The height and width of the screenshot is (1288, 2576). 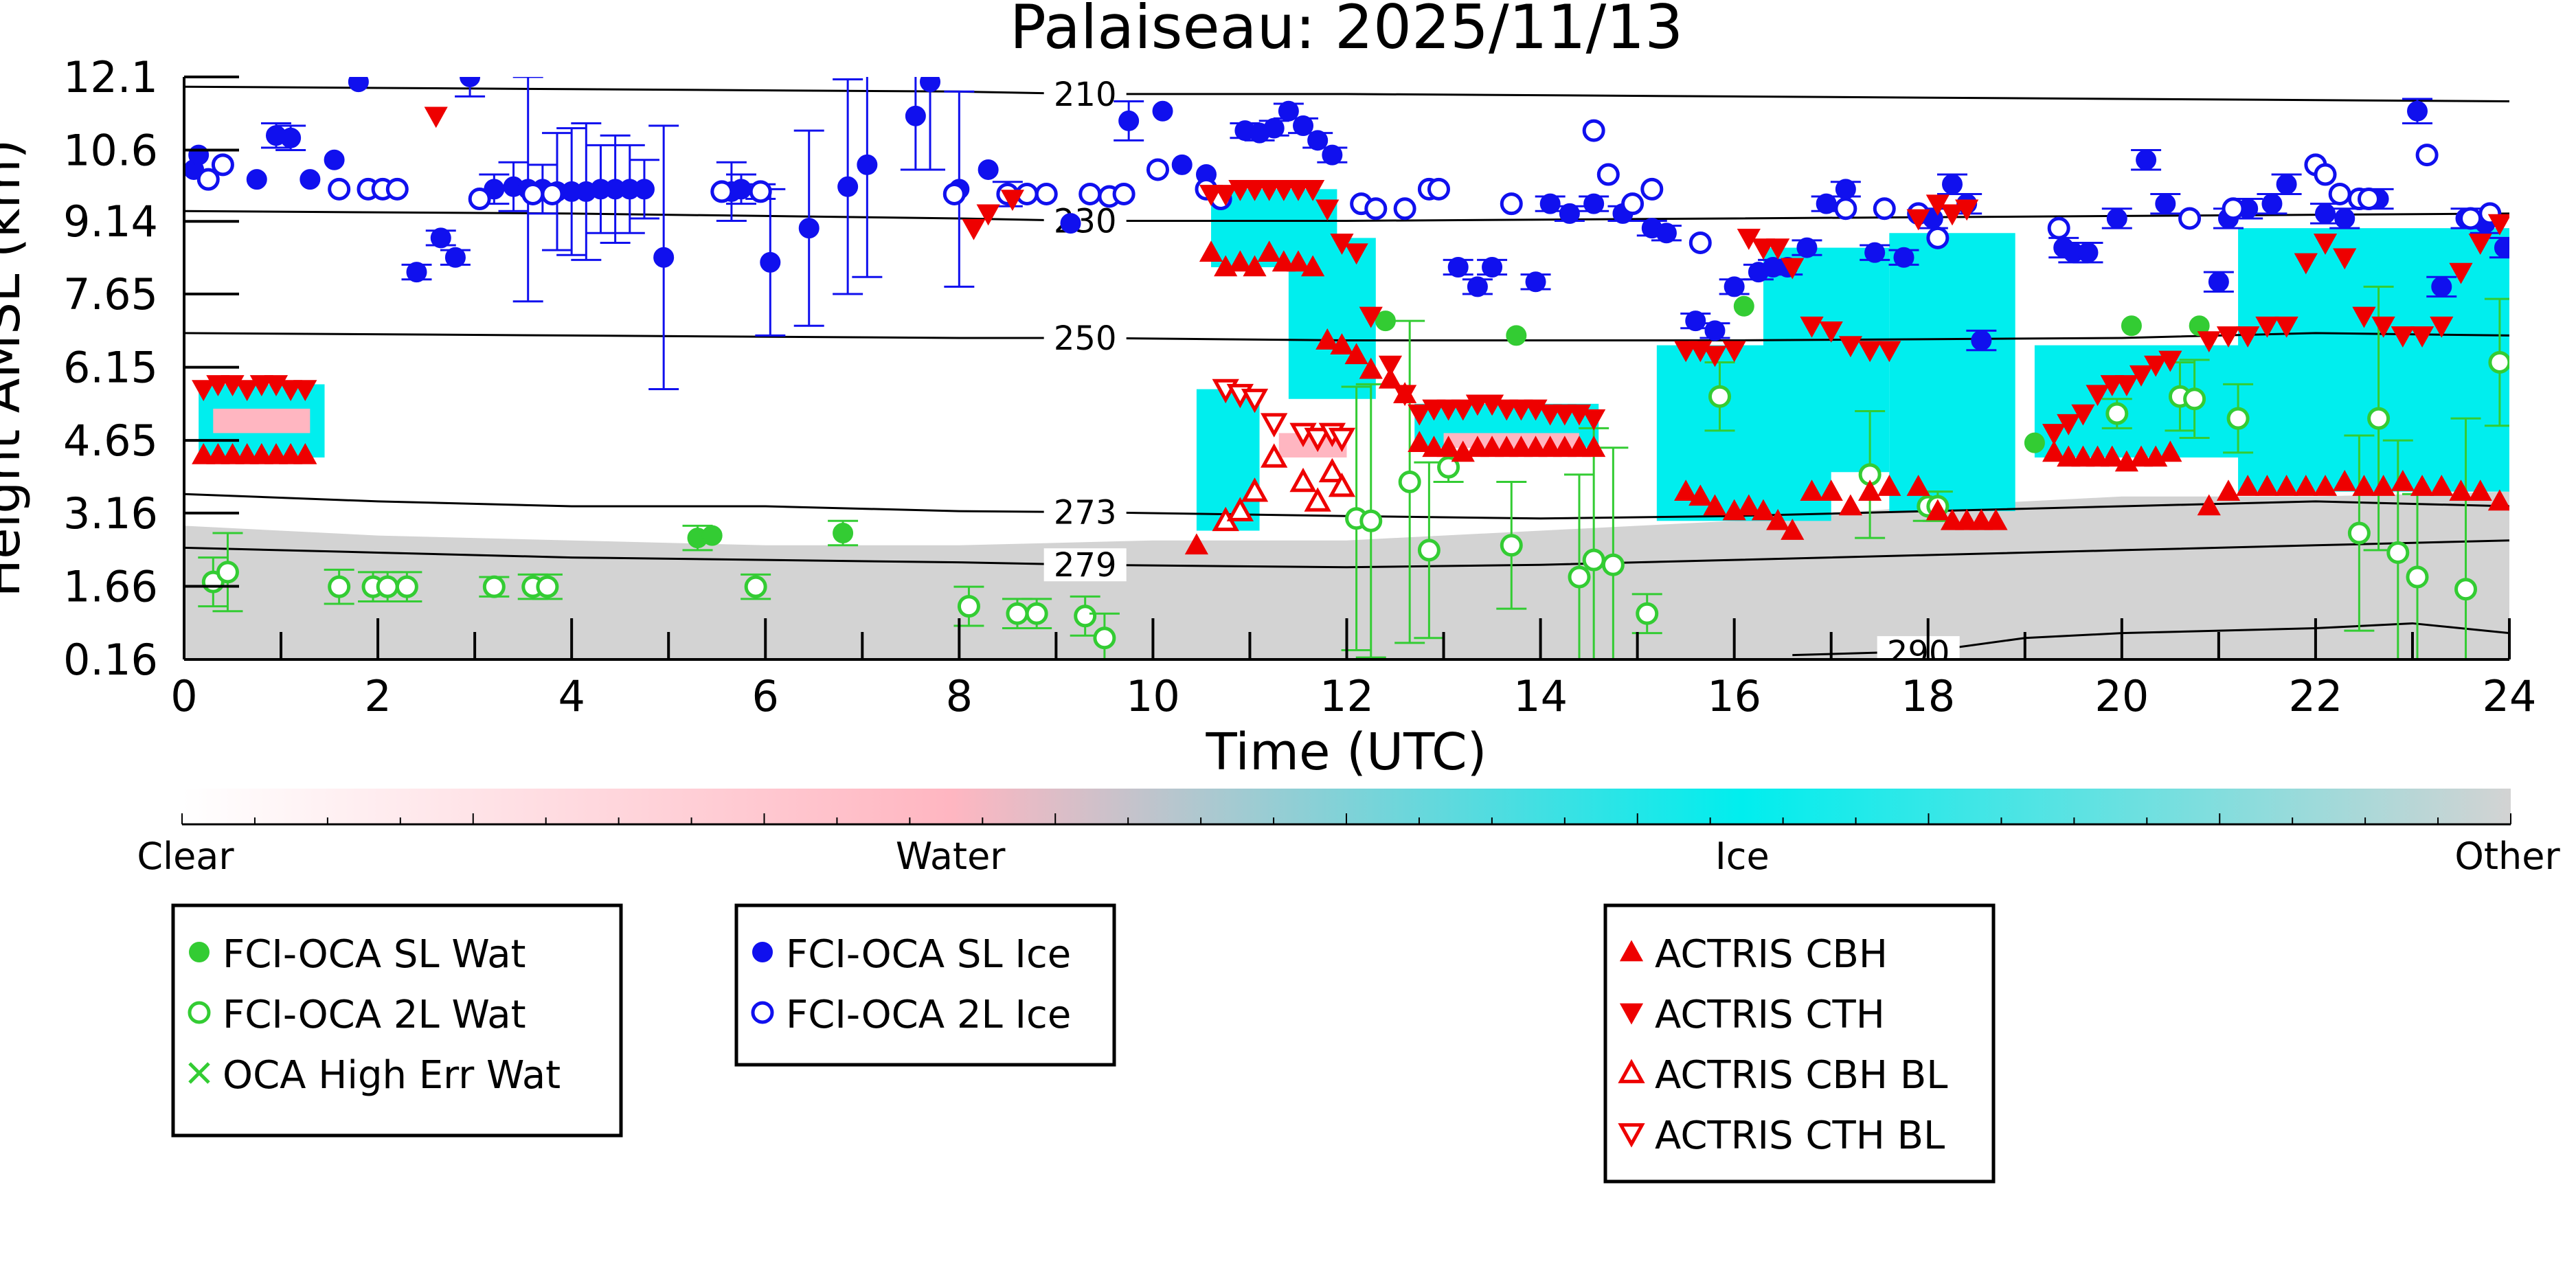 I want to click on y-tick-labels: 0.16 1.66 3.16 4.65 6.15 7.65 9.14 10.6 12.1, so click(x=110, y=368).